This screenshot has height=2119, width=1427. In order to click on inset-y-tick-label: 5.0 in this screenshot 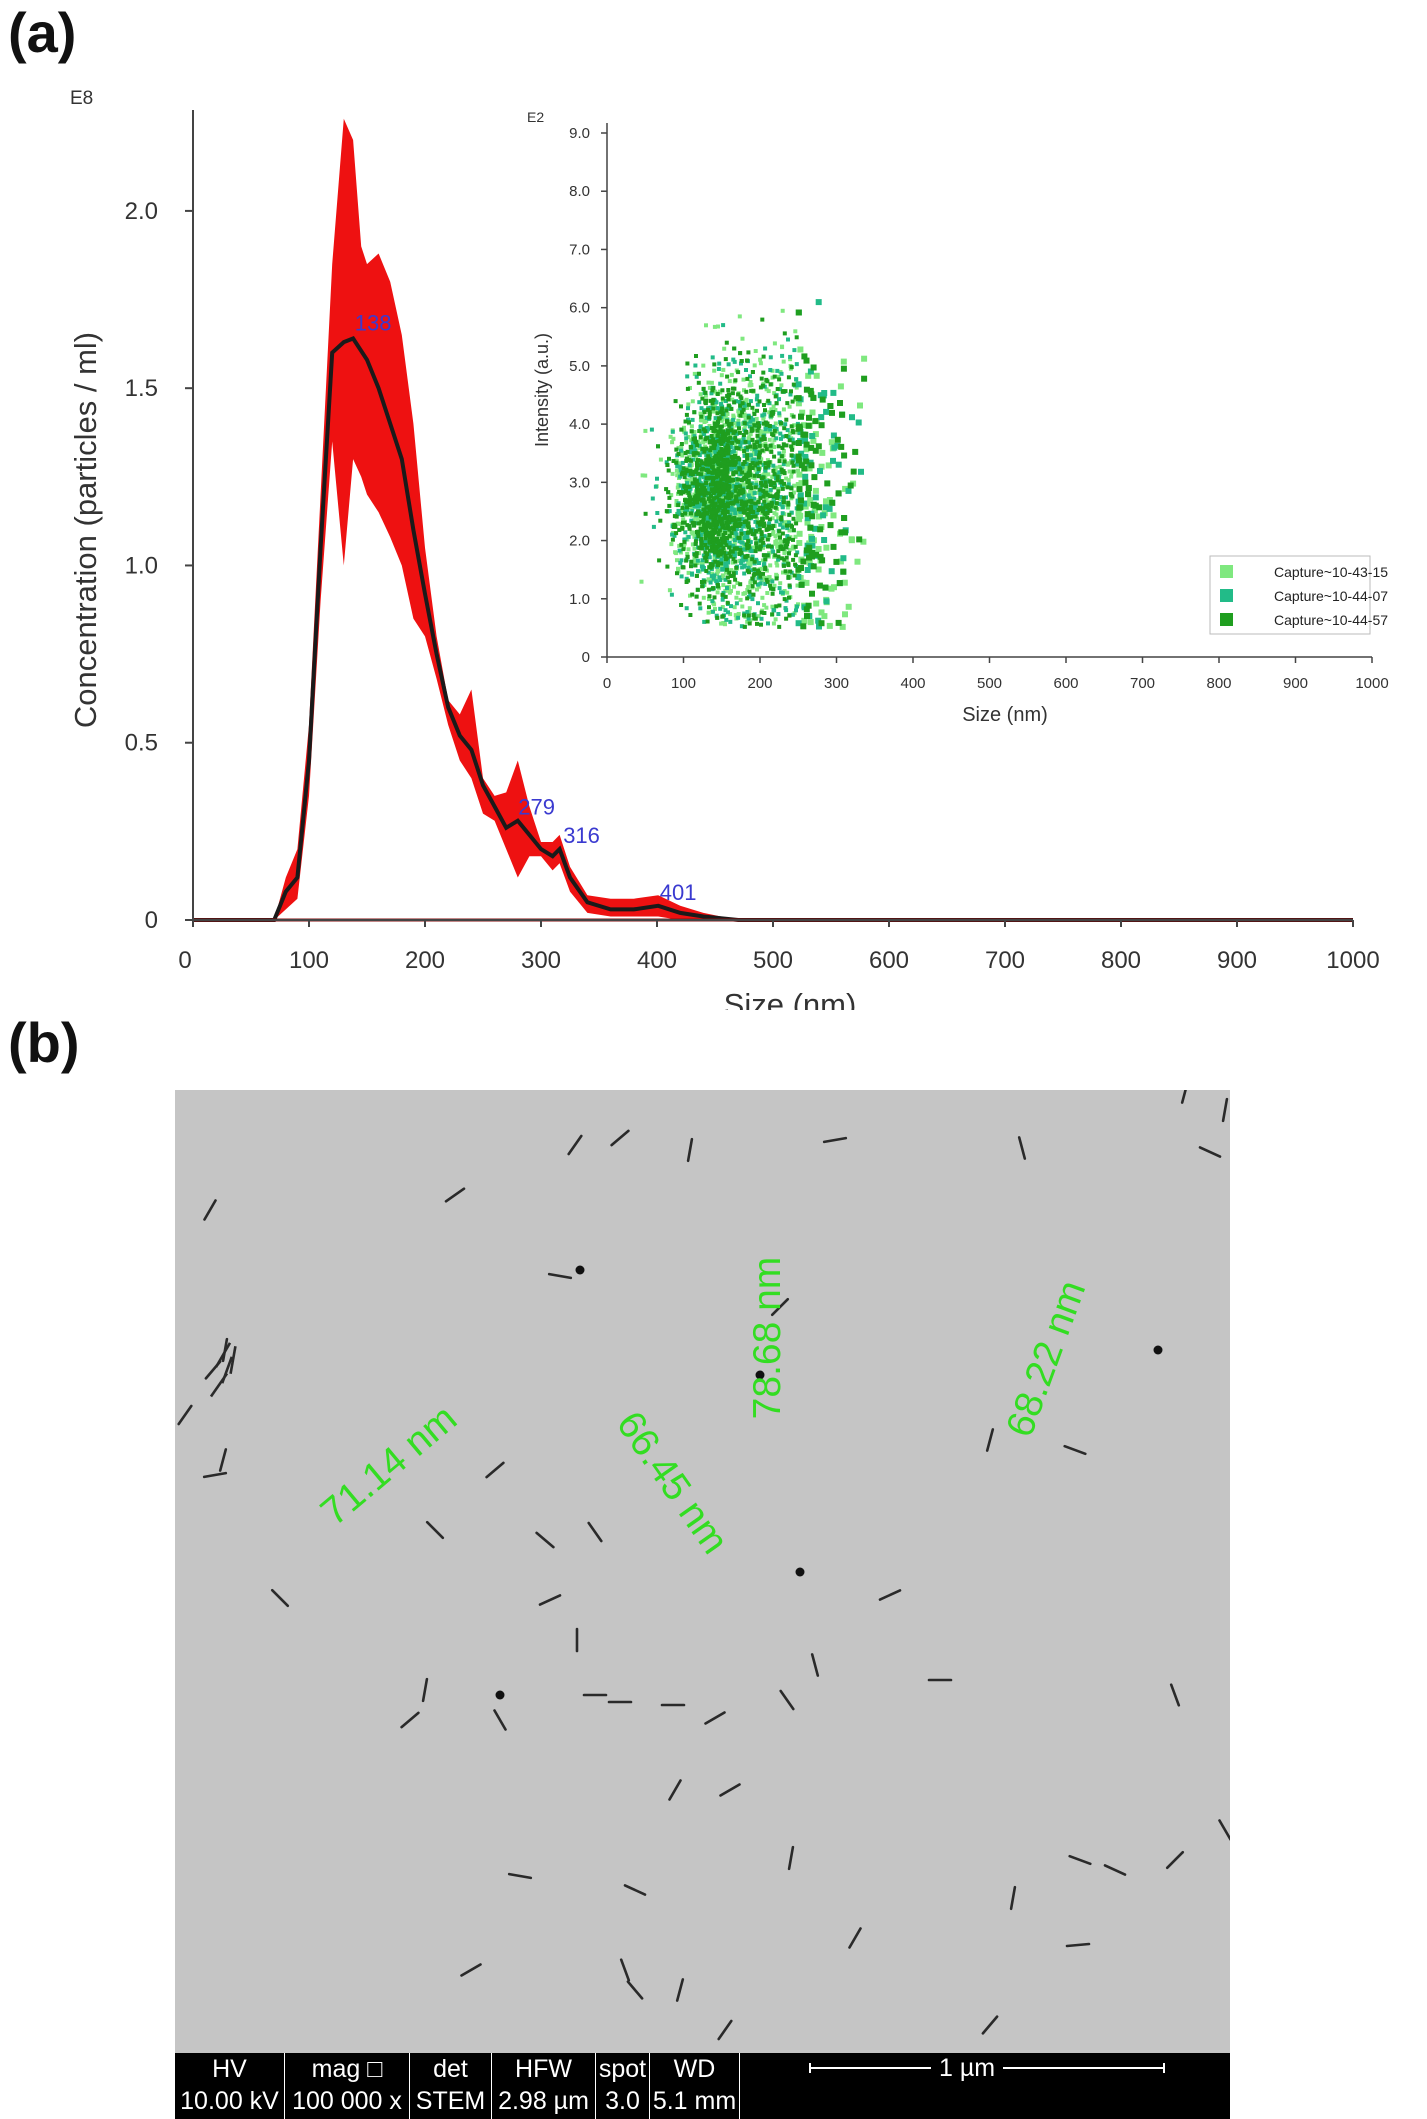, I will do `click(579, 366)`.